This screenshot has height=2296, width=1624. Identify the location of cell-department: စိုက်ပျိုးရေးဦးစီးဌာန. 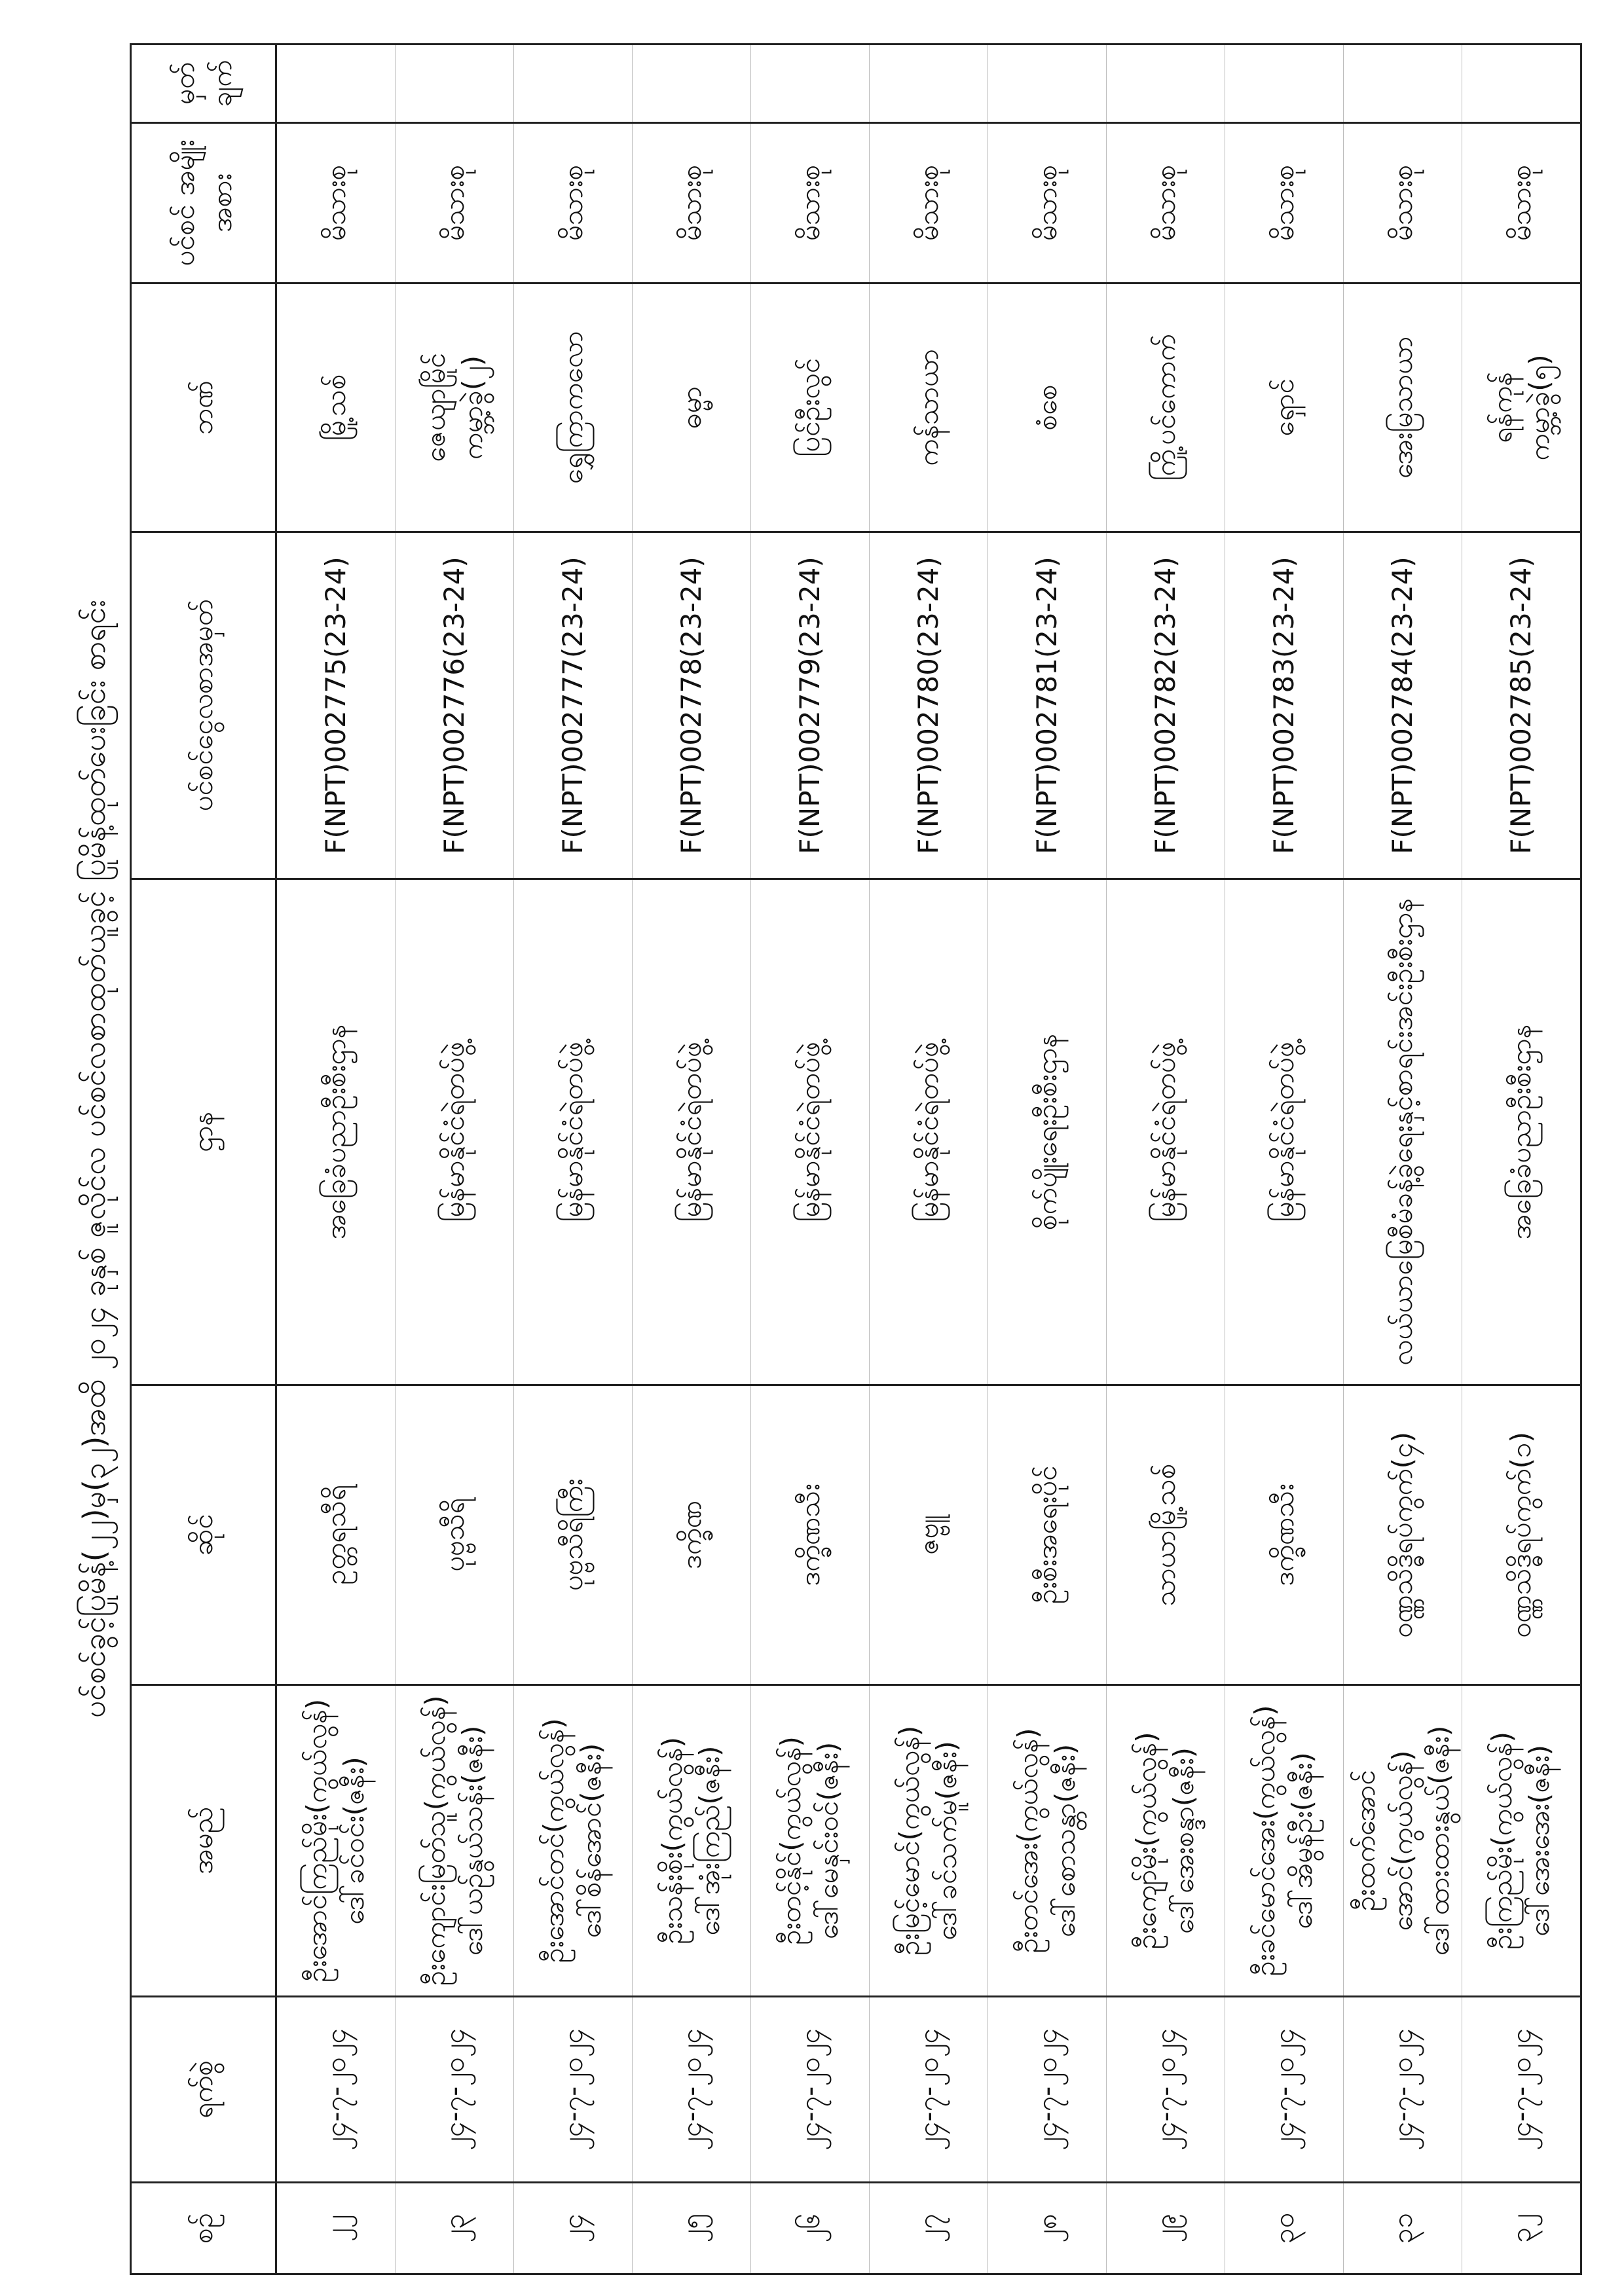
(1047, 1132).